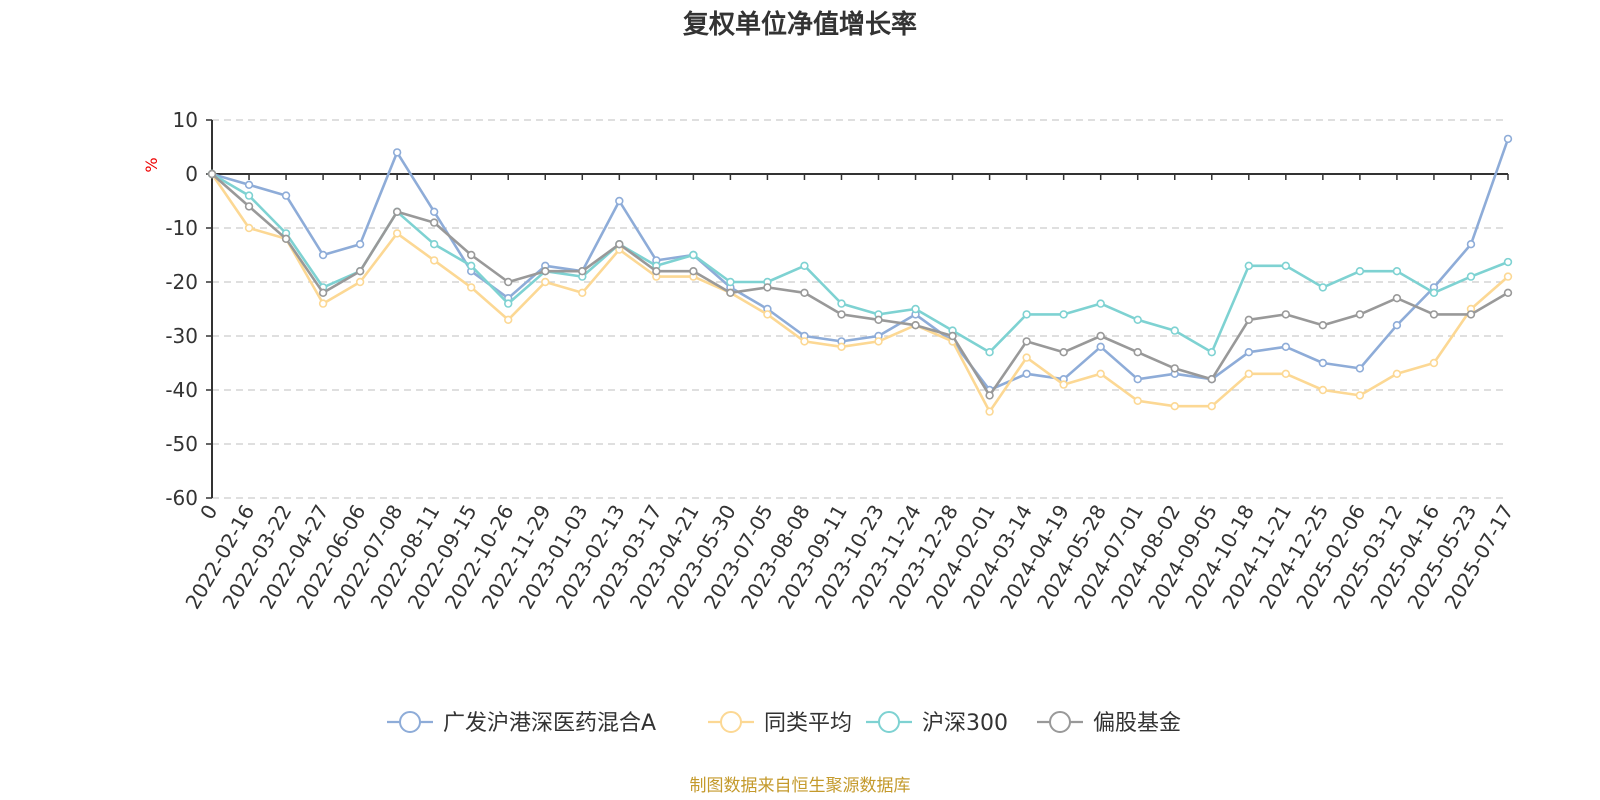 This screenshot has height=800, width=1600. I want to click on chart-title: 复权单位净值增长率, so click(800, 24).